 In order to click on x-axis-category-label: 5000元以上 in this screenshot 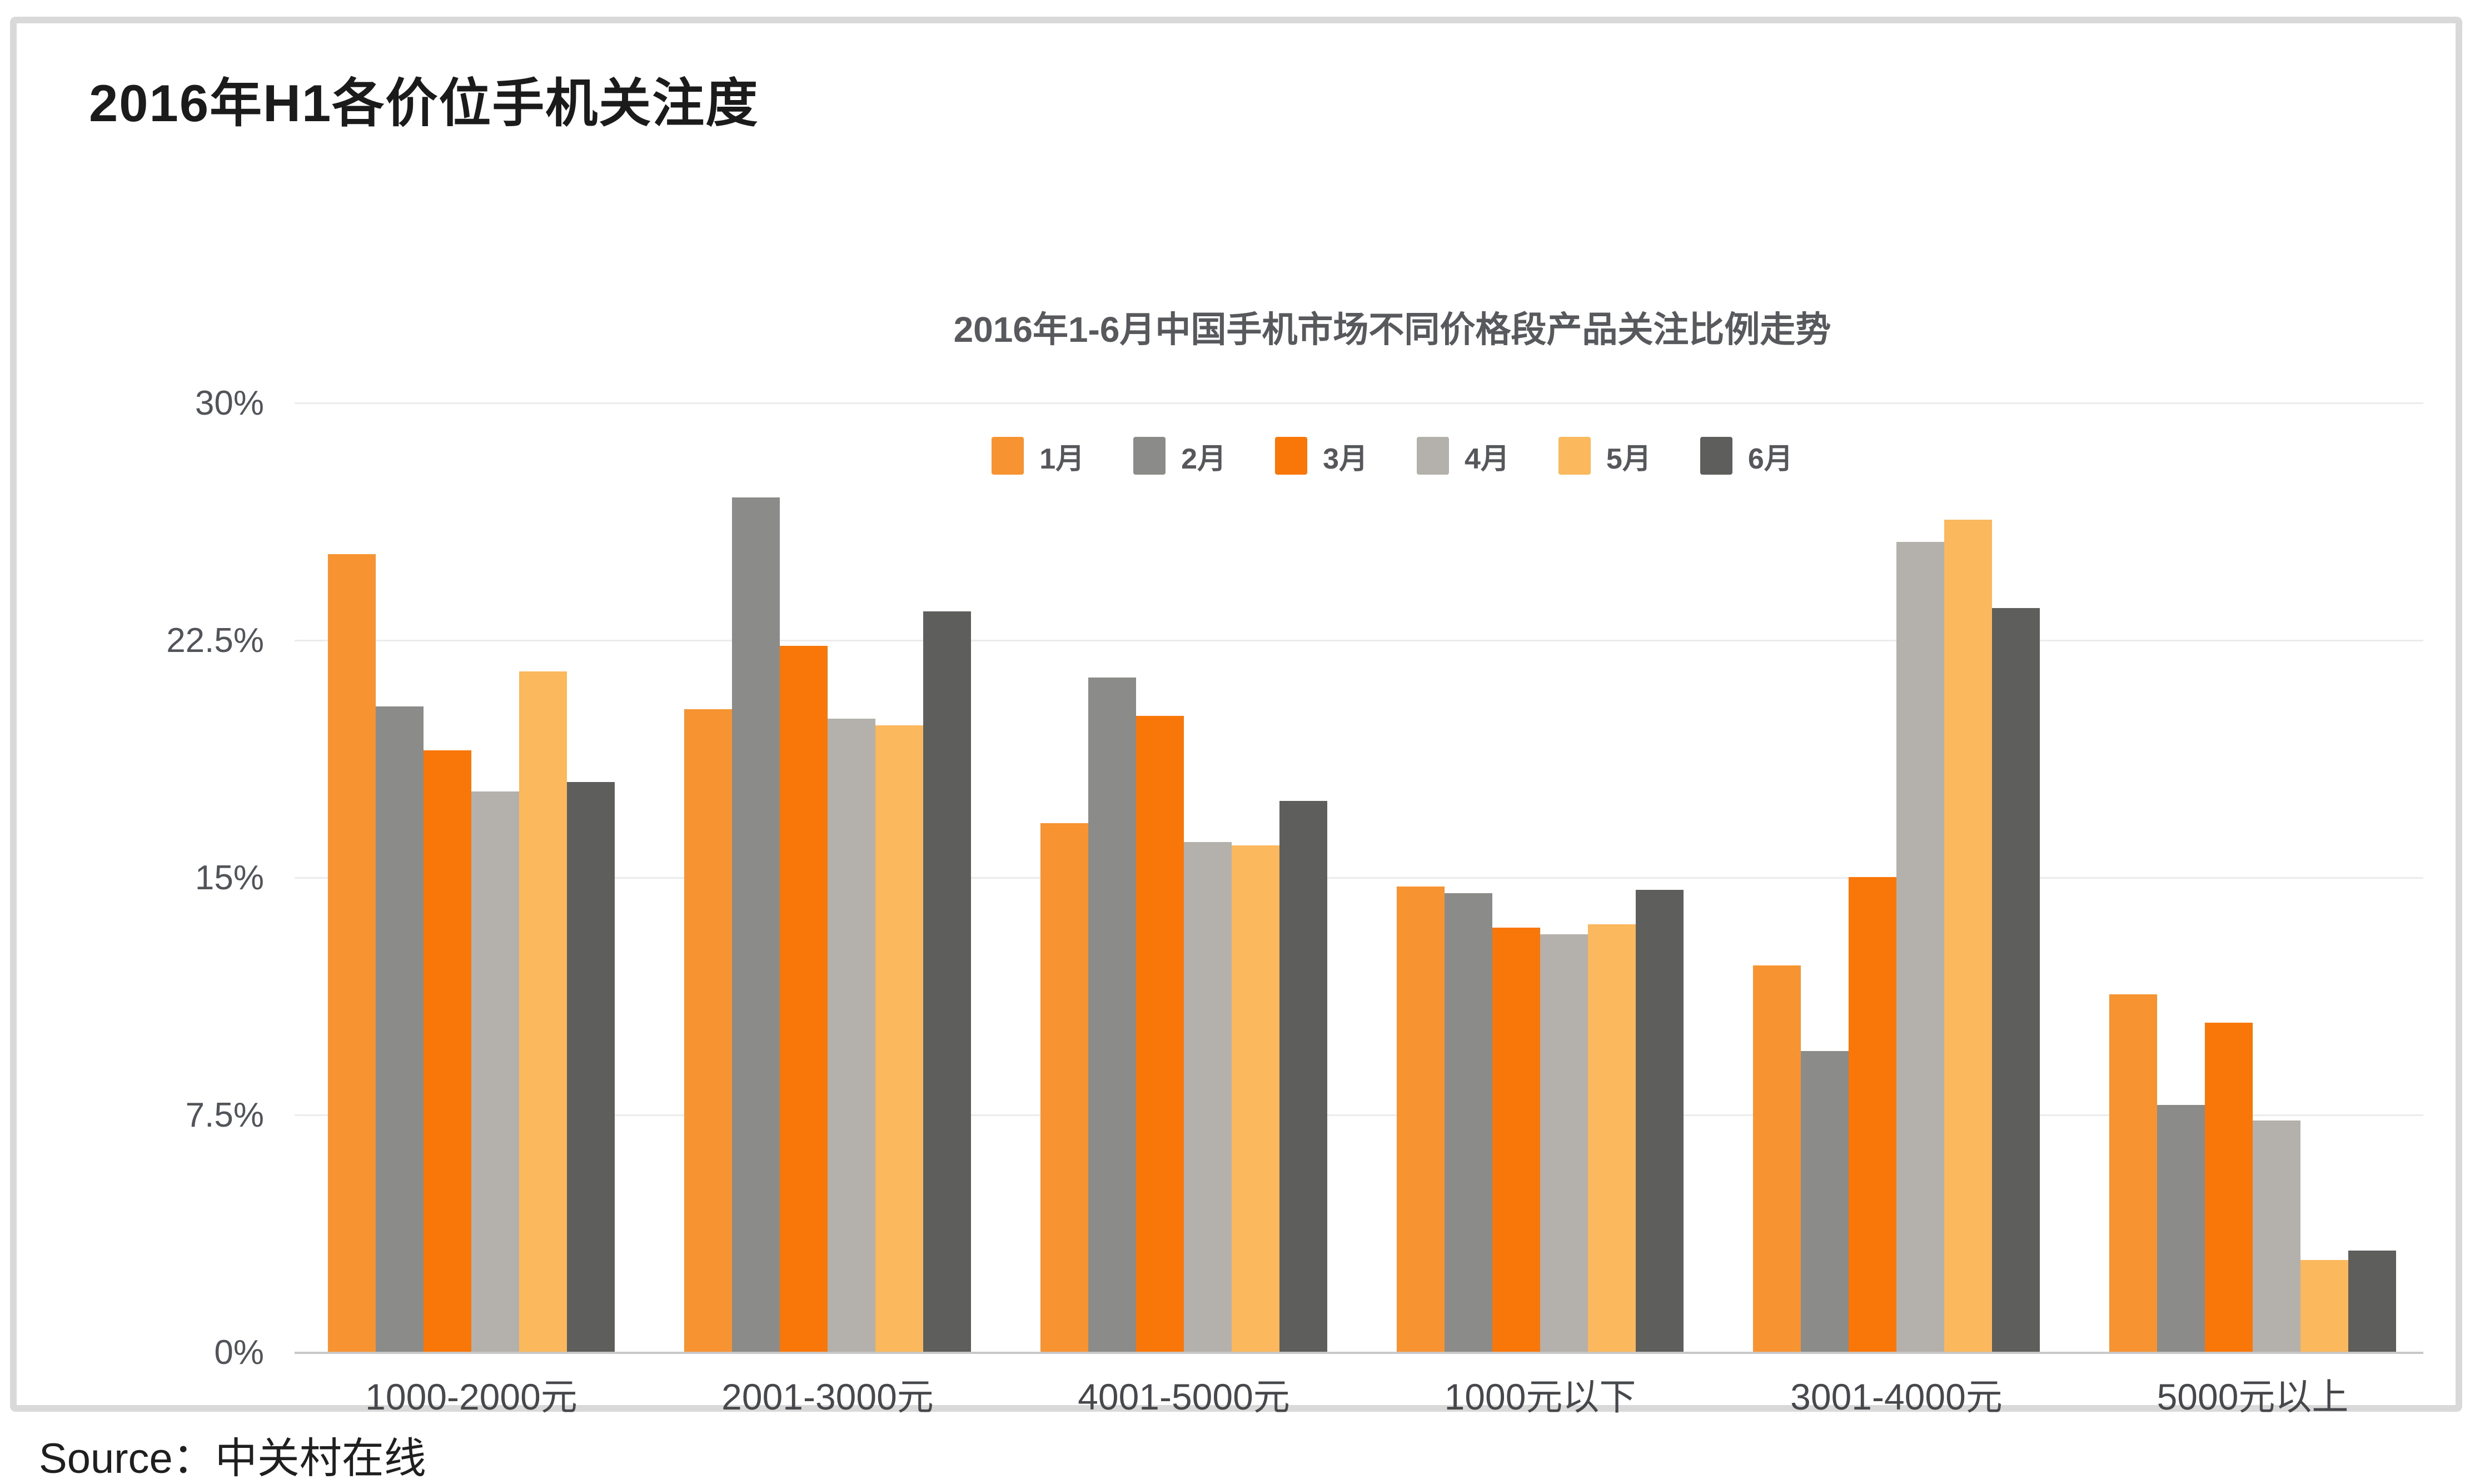, I will do `click(2253, 1397)`.